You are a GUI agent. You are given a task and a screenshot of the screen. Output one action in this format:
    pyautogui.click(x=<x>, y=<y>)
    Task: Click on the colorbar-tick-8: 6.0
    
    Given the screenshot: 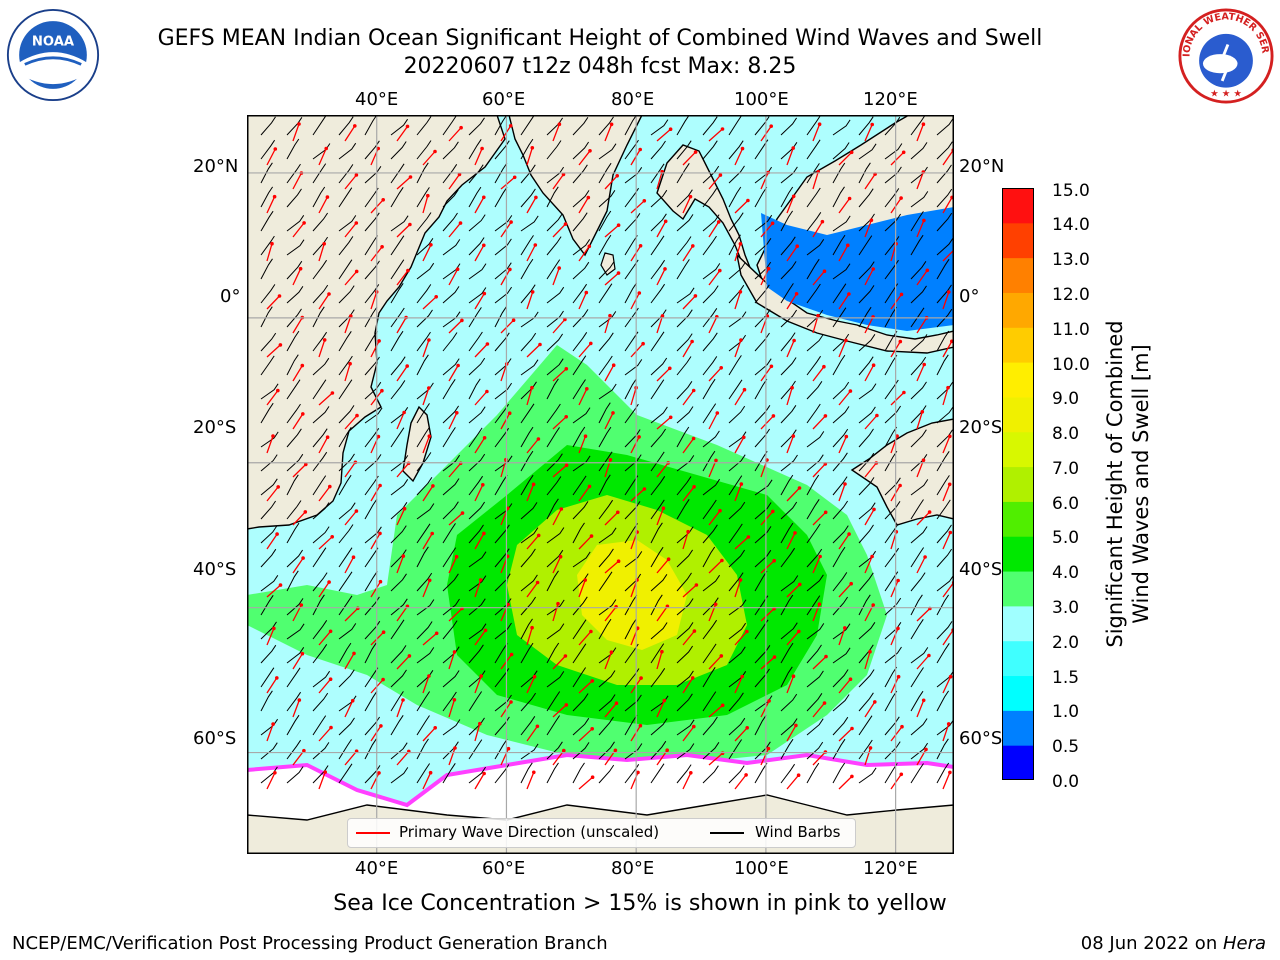 What is the action you would take?
    pyautogui.click(x=1066, y=504)
    